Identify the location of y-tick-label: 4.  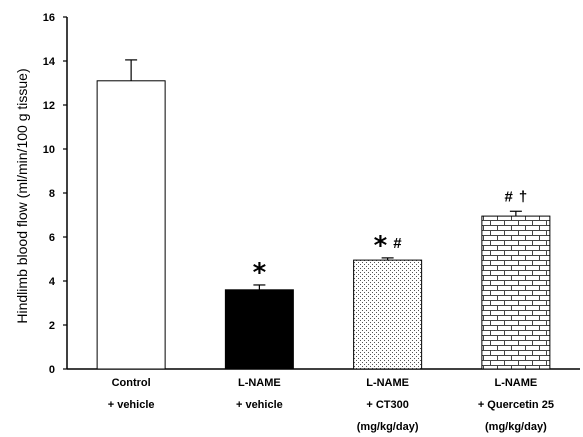
(52, 282).